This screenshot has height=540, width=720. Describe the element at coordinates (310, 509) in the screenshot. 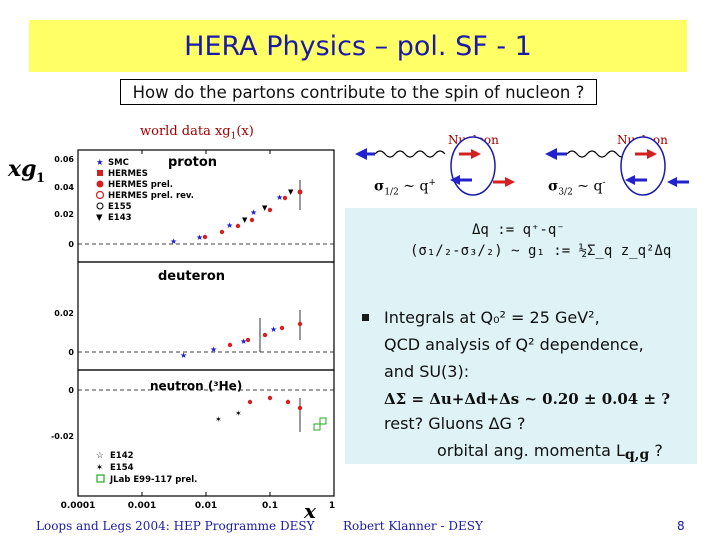

I see `x-axis-label: x` at that location.